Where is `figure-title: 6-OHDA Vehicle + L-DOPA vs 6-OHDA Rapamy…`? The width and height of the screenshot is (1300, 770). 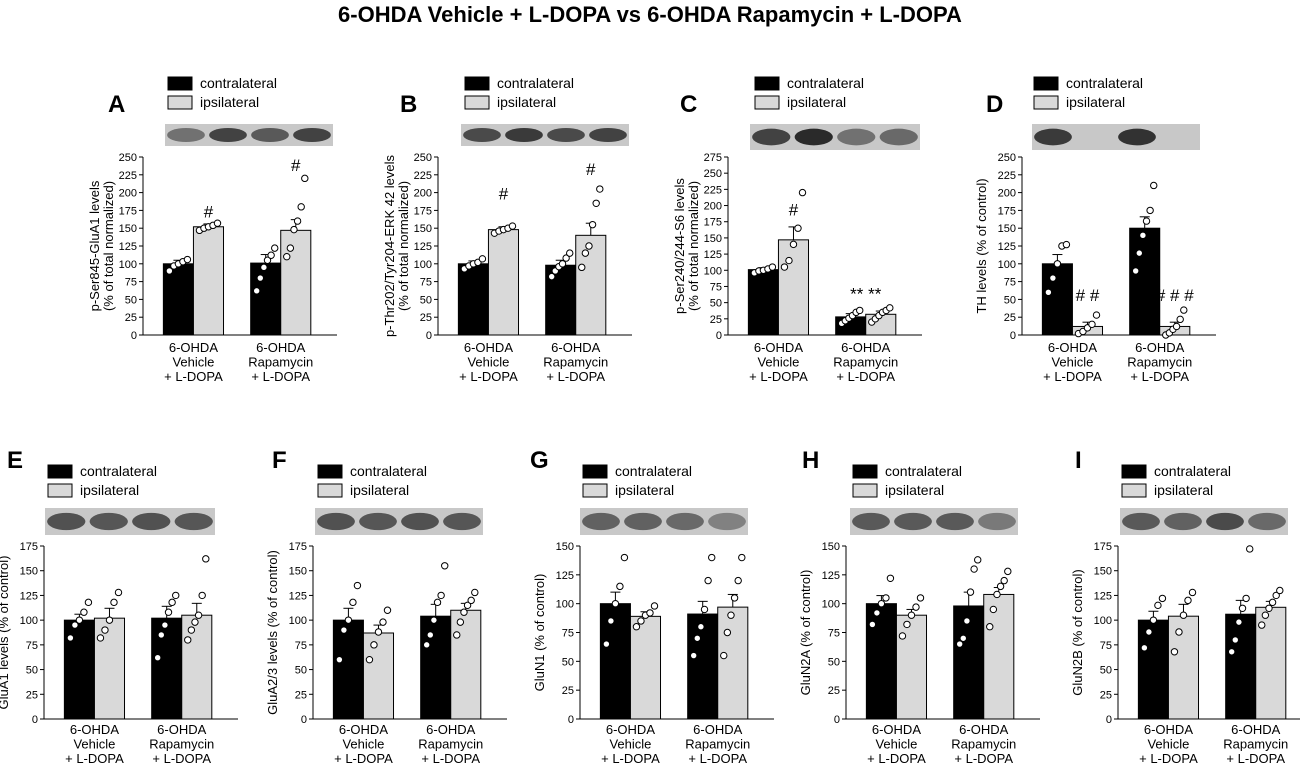
figure-title: 6-OHDA Vehicle + L-DOPA vs 6-OHDA Rapamy… is located at coordinates (650, 14).